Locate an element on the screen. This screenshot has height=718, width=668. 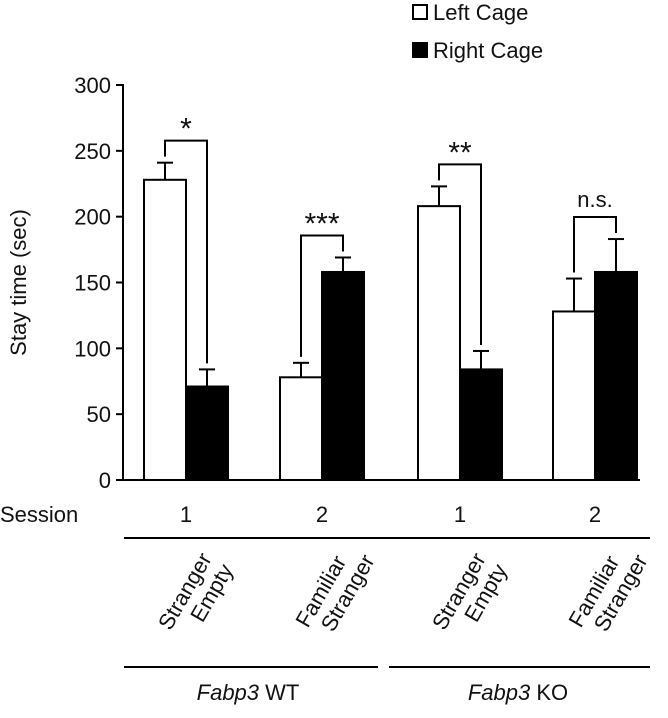
y-tick-label: 100 is located at coordinates (92, 348).